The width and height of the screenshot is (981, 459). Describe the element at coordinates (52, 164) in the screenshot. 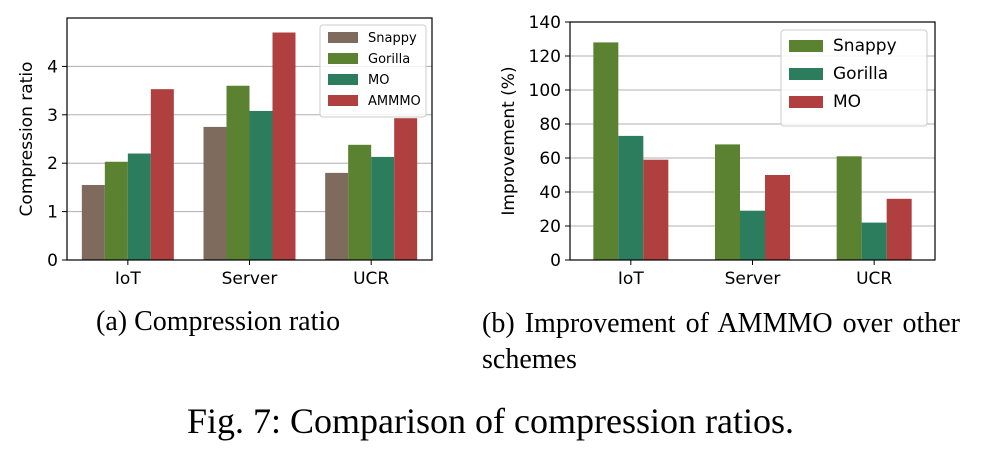

I see `y-tick-label: 2` at that location.